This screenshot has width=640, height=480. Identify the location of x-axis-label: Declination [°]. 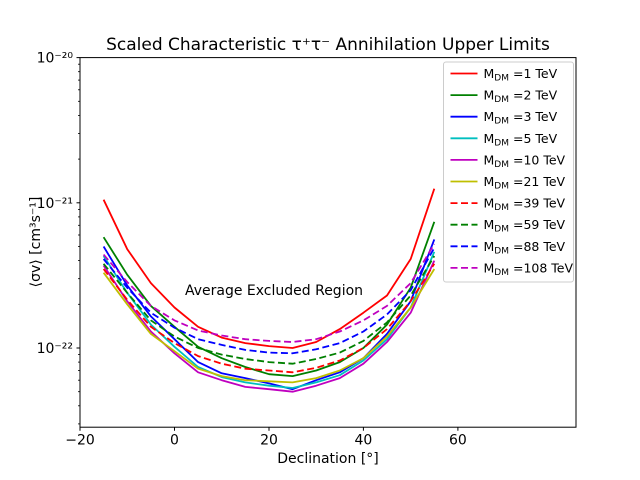
(328, 459).